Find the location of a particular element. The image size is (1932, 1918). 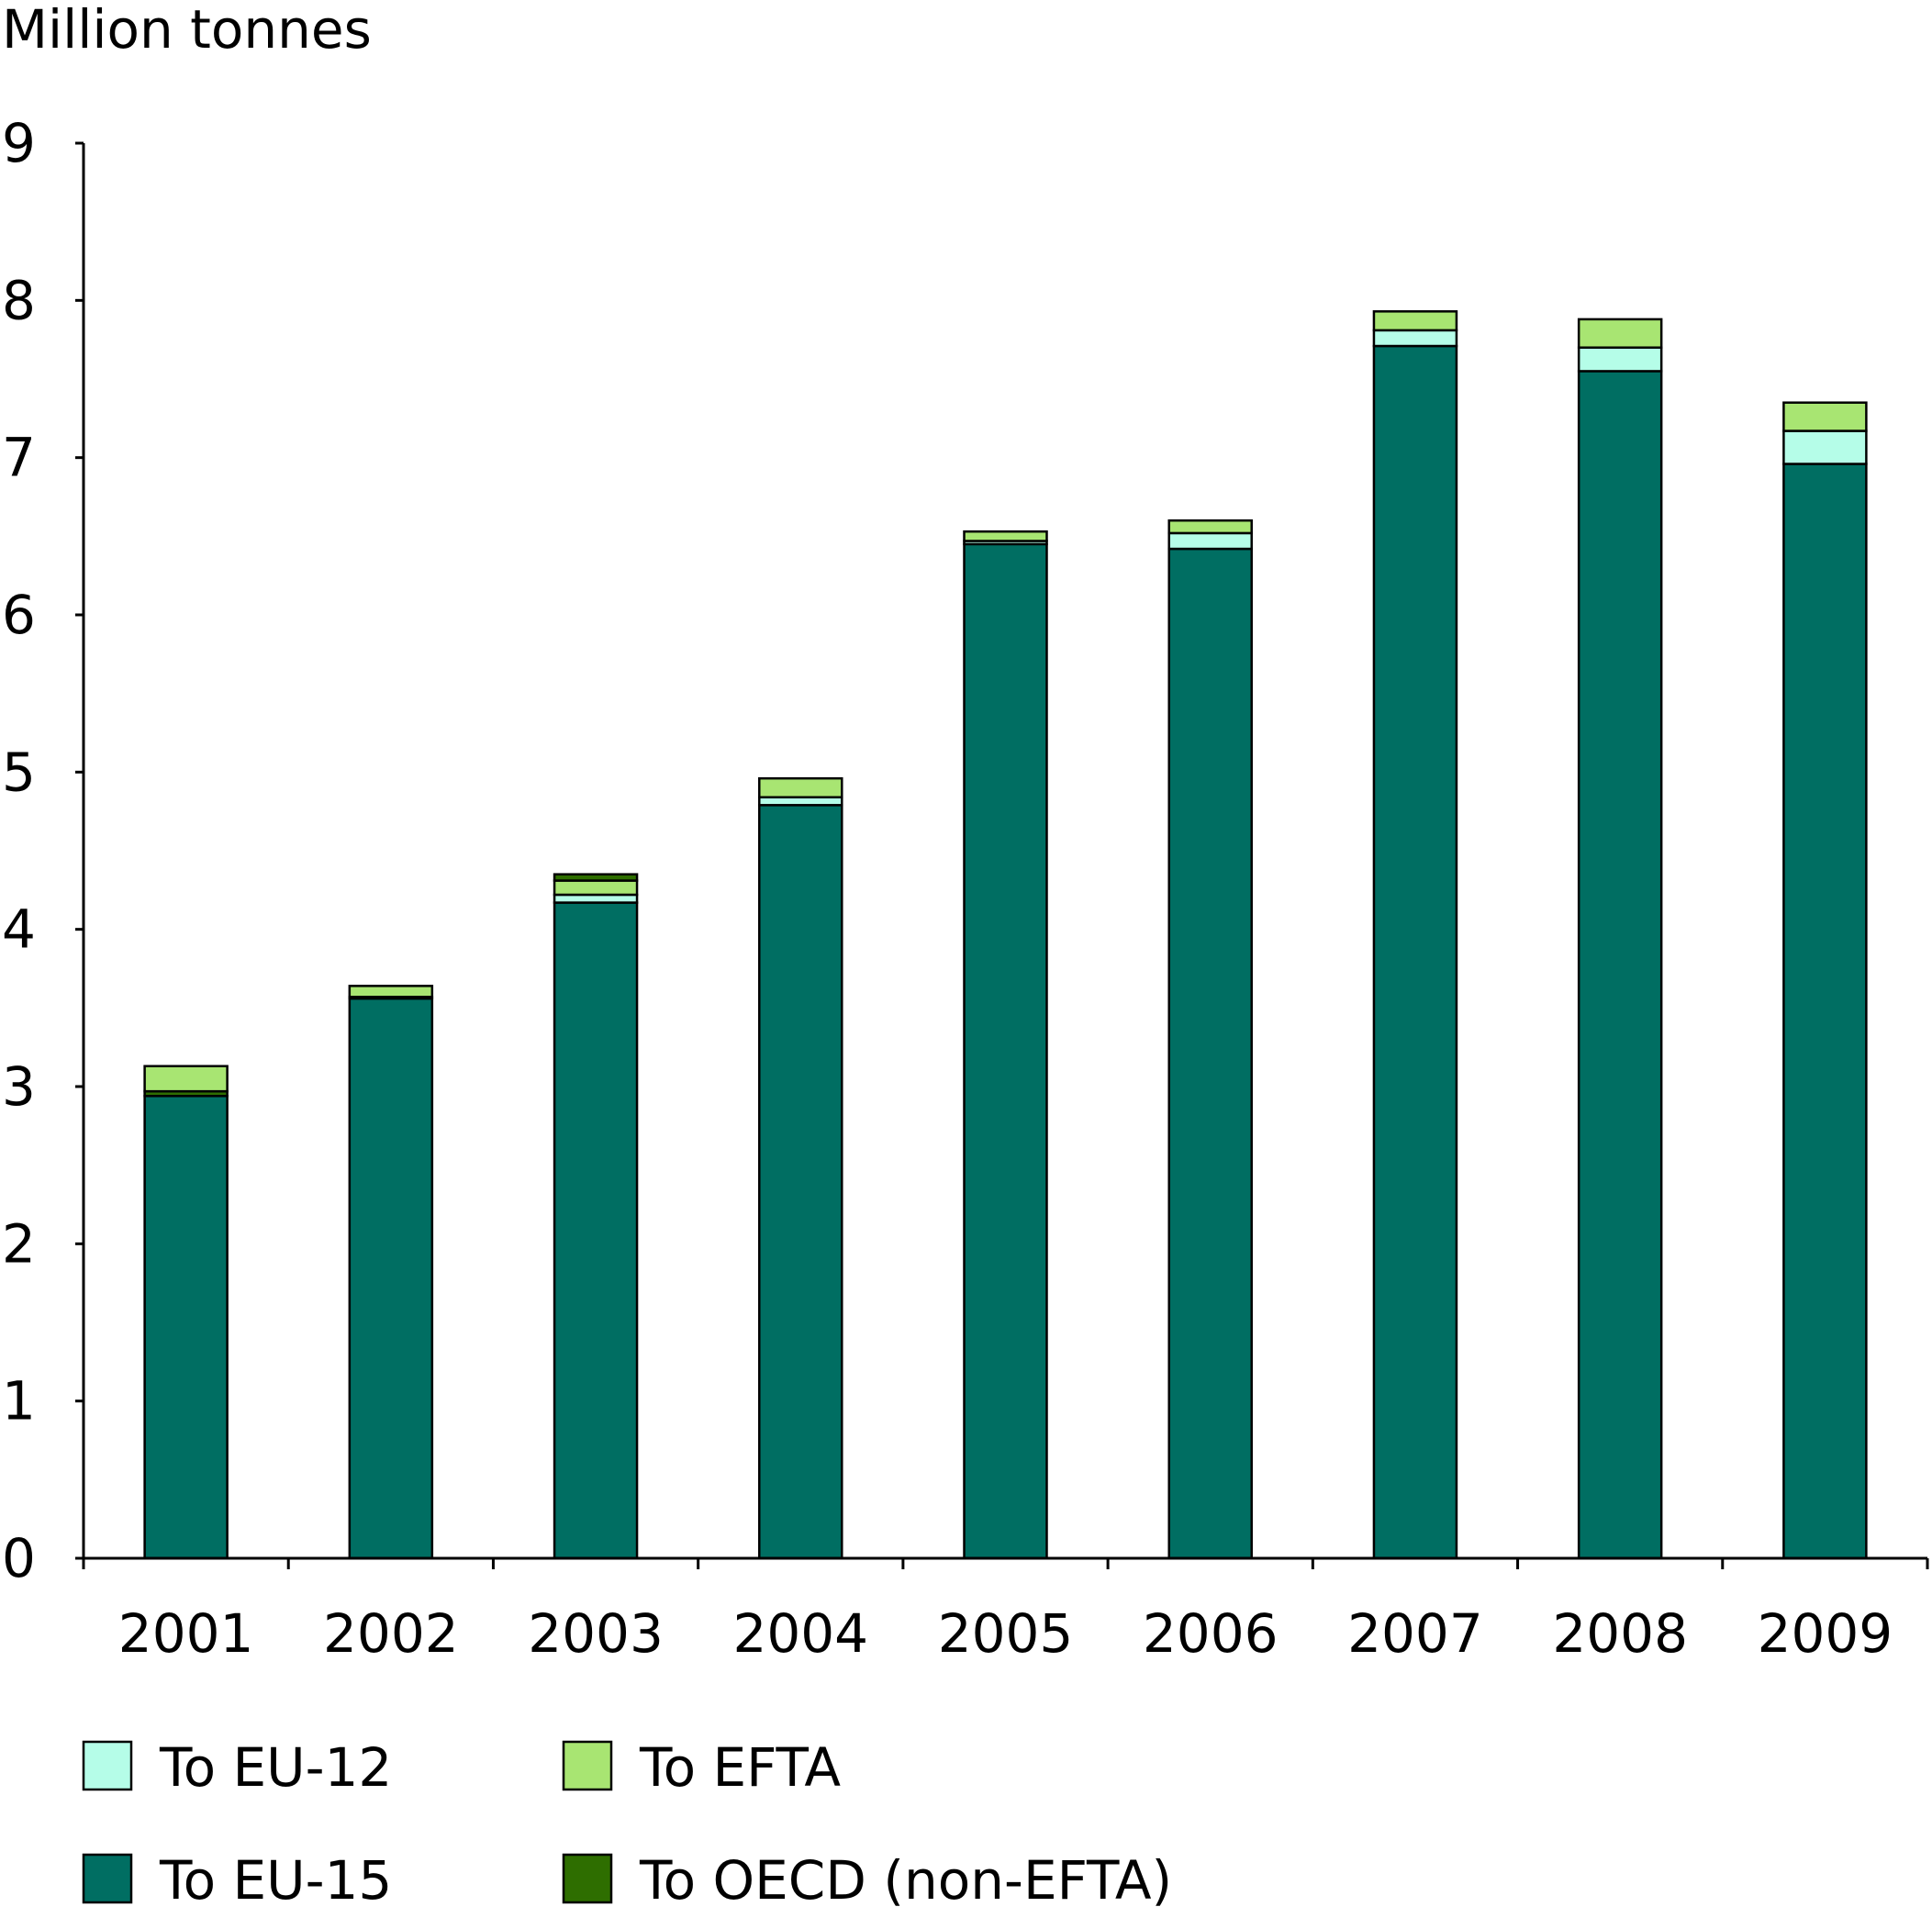

bar-group-2002 is located at coordinates (391, 1272).